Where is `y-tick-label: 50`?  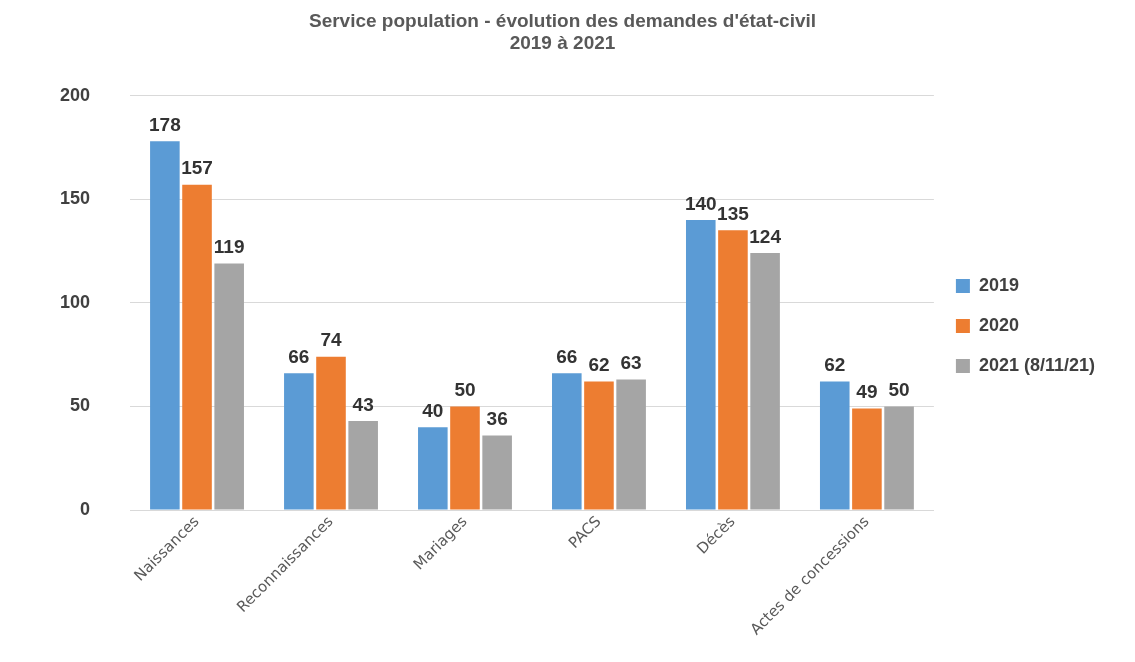
y-tick-label: 50 is located at coordinates (80, 405).